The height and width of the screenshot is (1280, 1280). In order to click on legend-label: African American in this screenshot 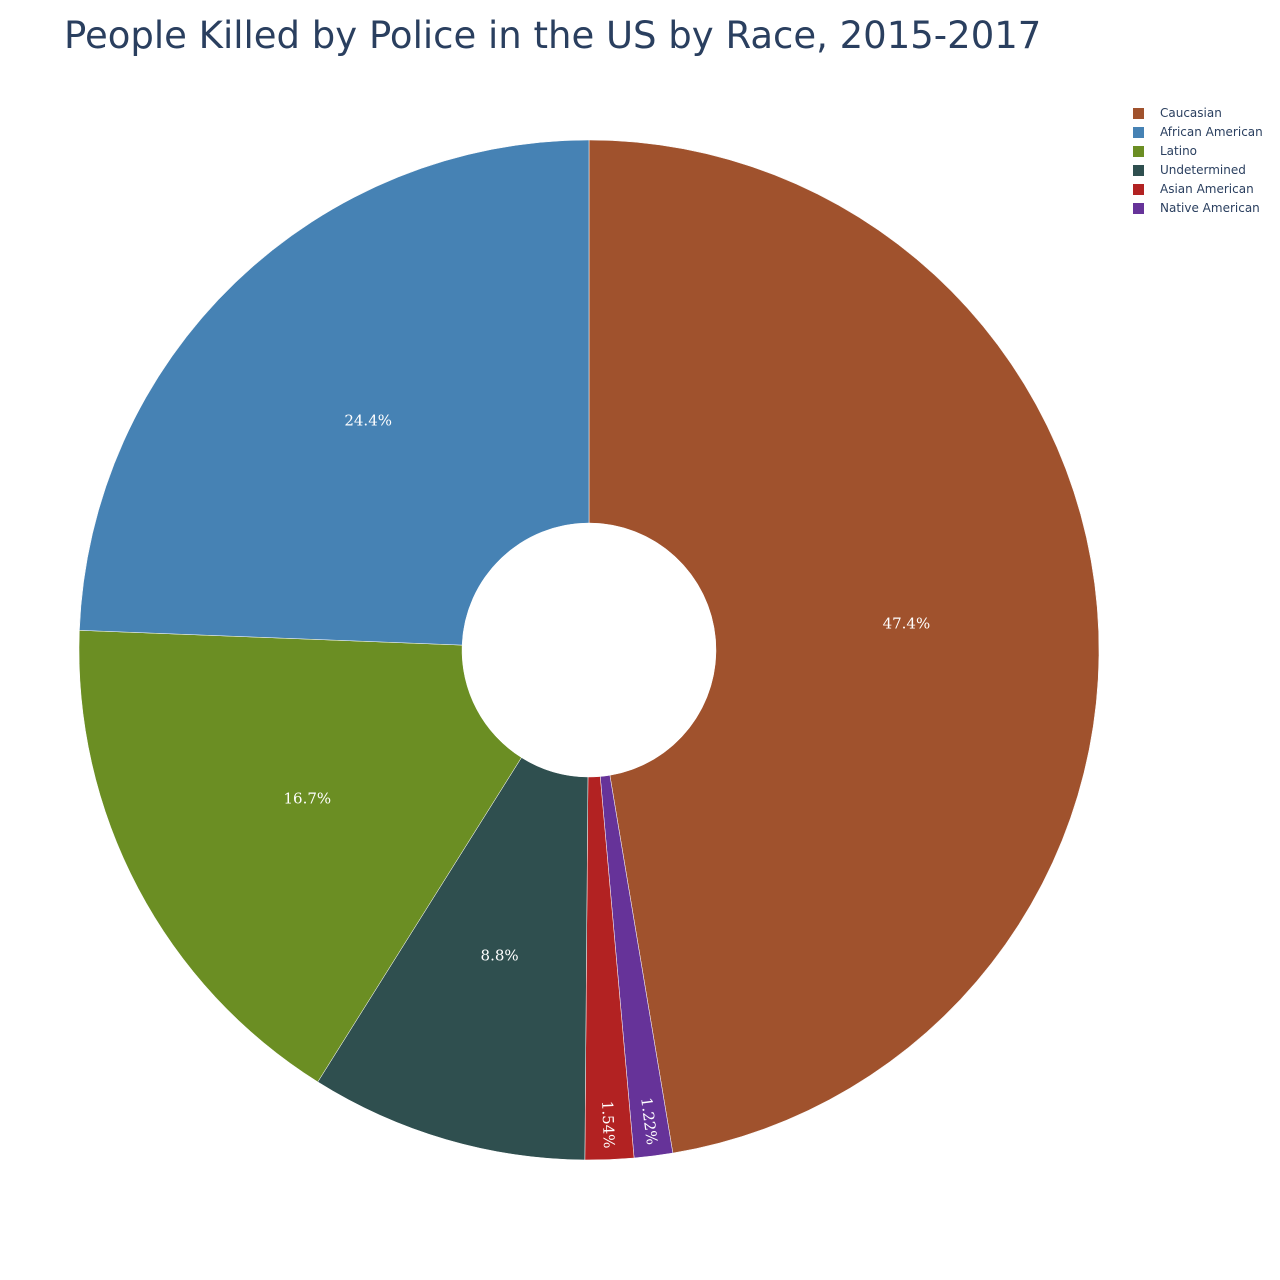, I will do `click(1211, 132)`.